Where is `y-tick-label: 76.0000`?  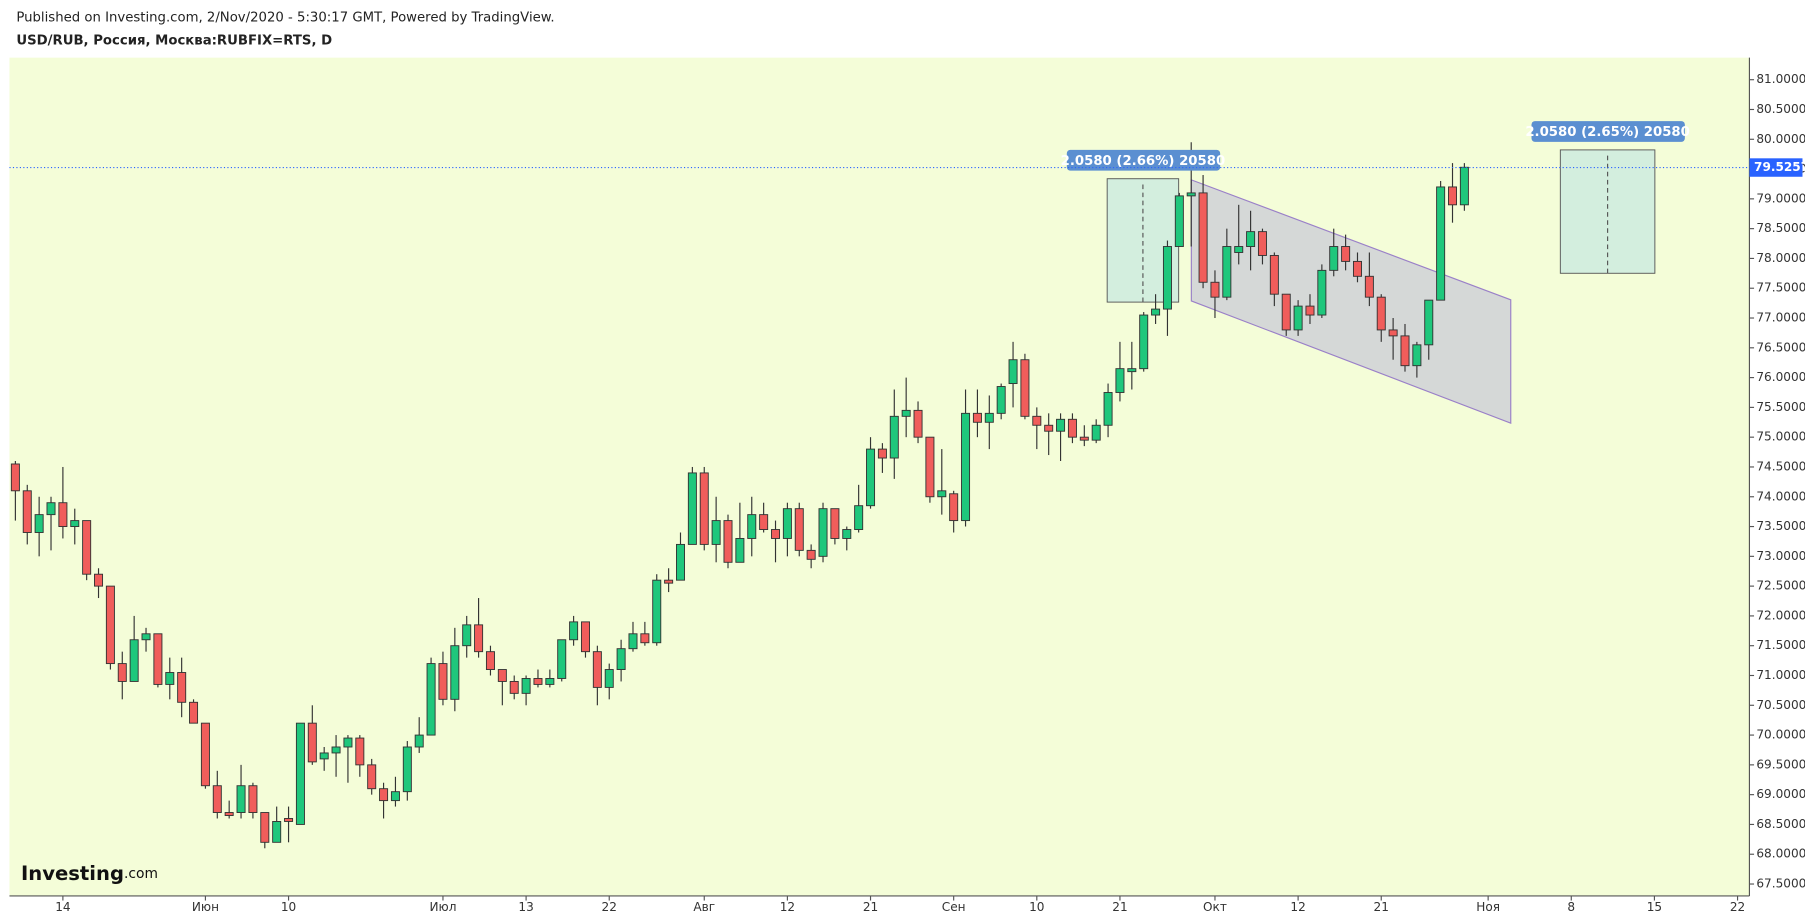
y-tick-label: 76.0000 is located at coordinates (1780, 377).